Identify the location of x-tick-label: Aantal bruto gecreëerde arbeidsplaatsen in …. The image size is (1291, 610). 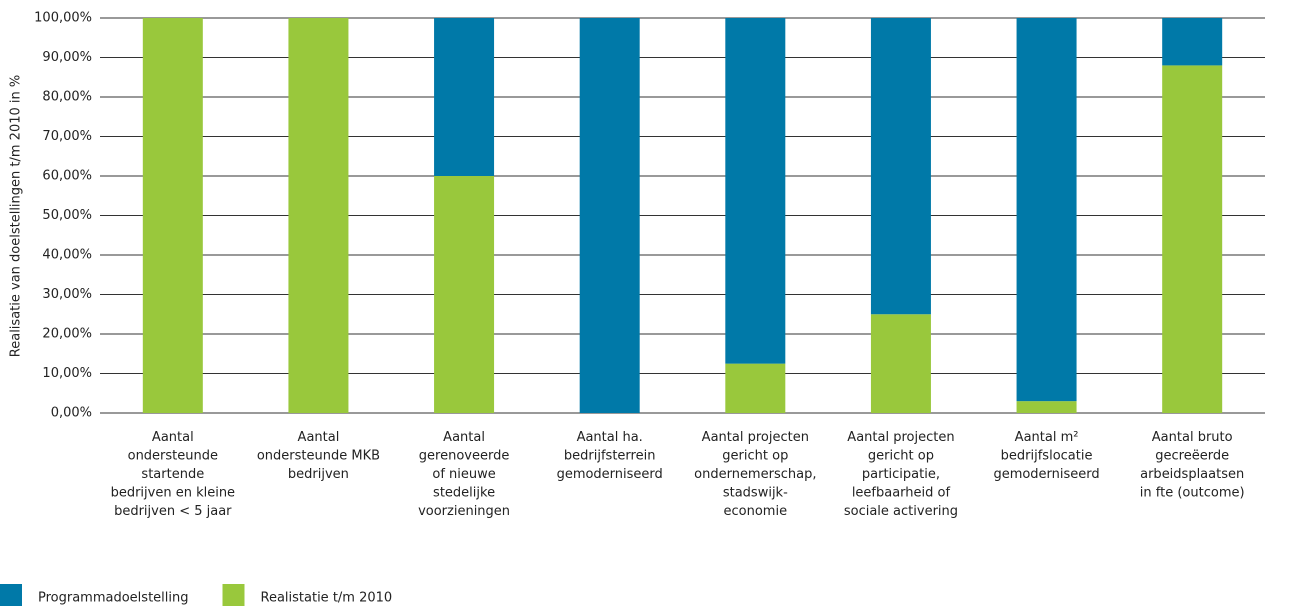
(1192, 465).